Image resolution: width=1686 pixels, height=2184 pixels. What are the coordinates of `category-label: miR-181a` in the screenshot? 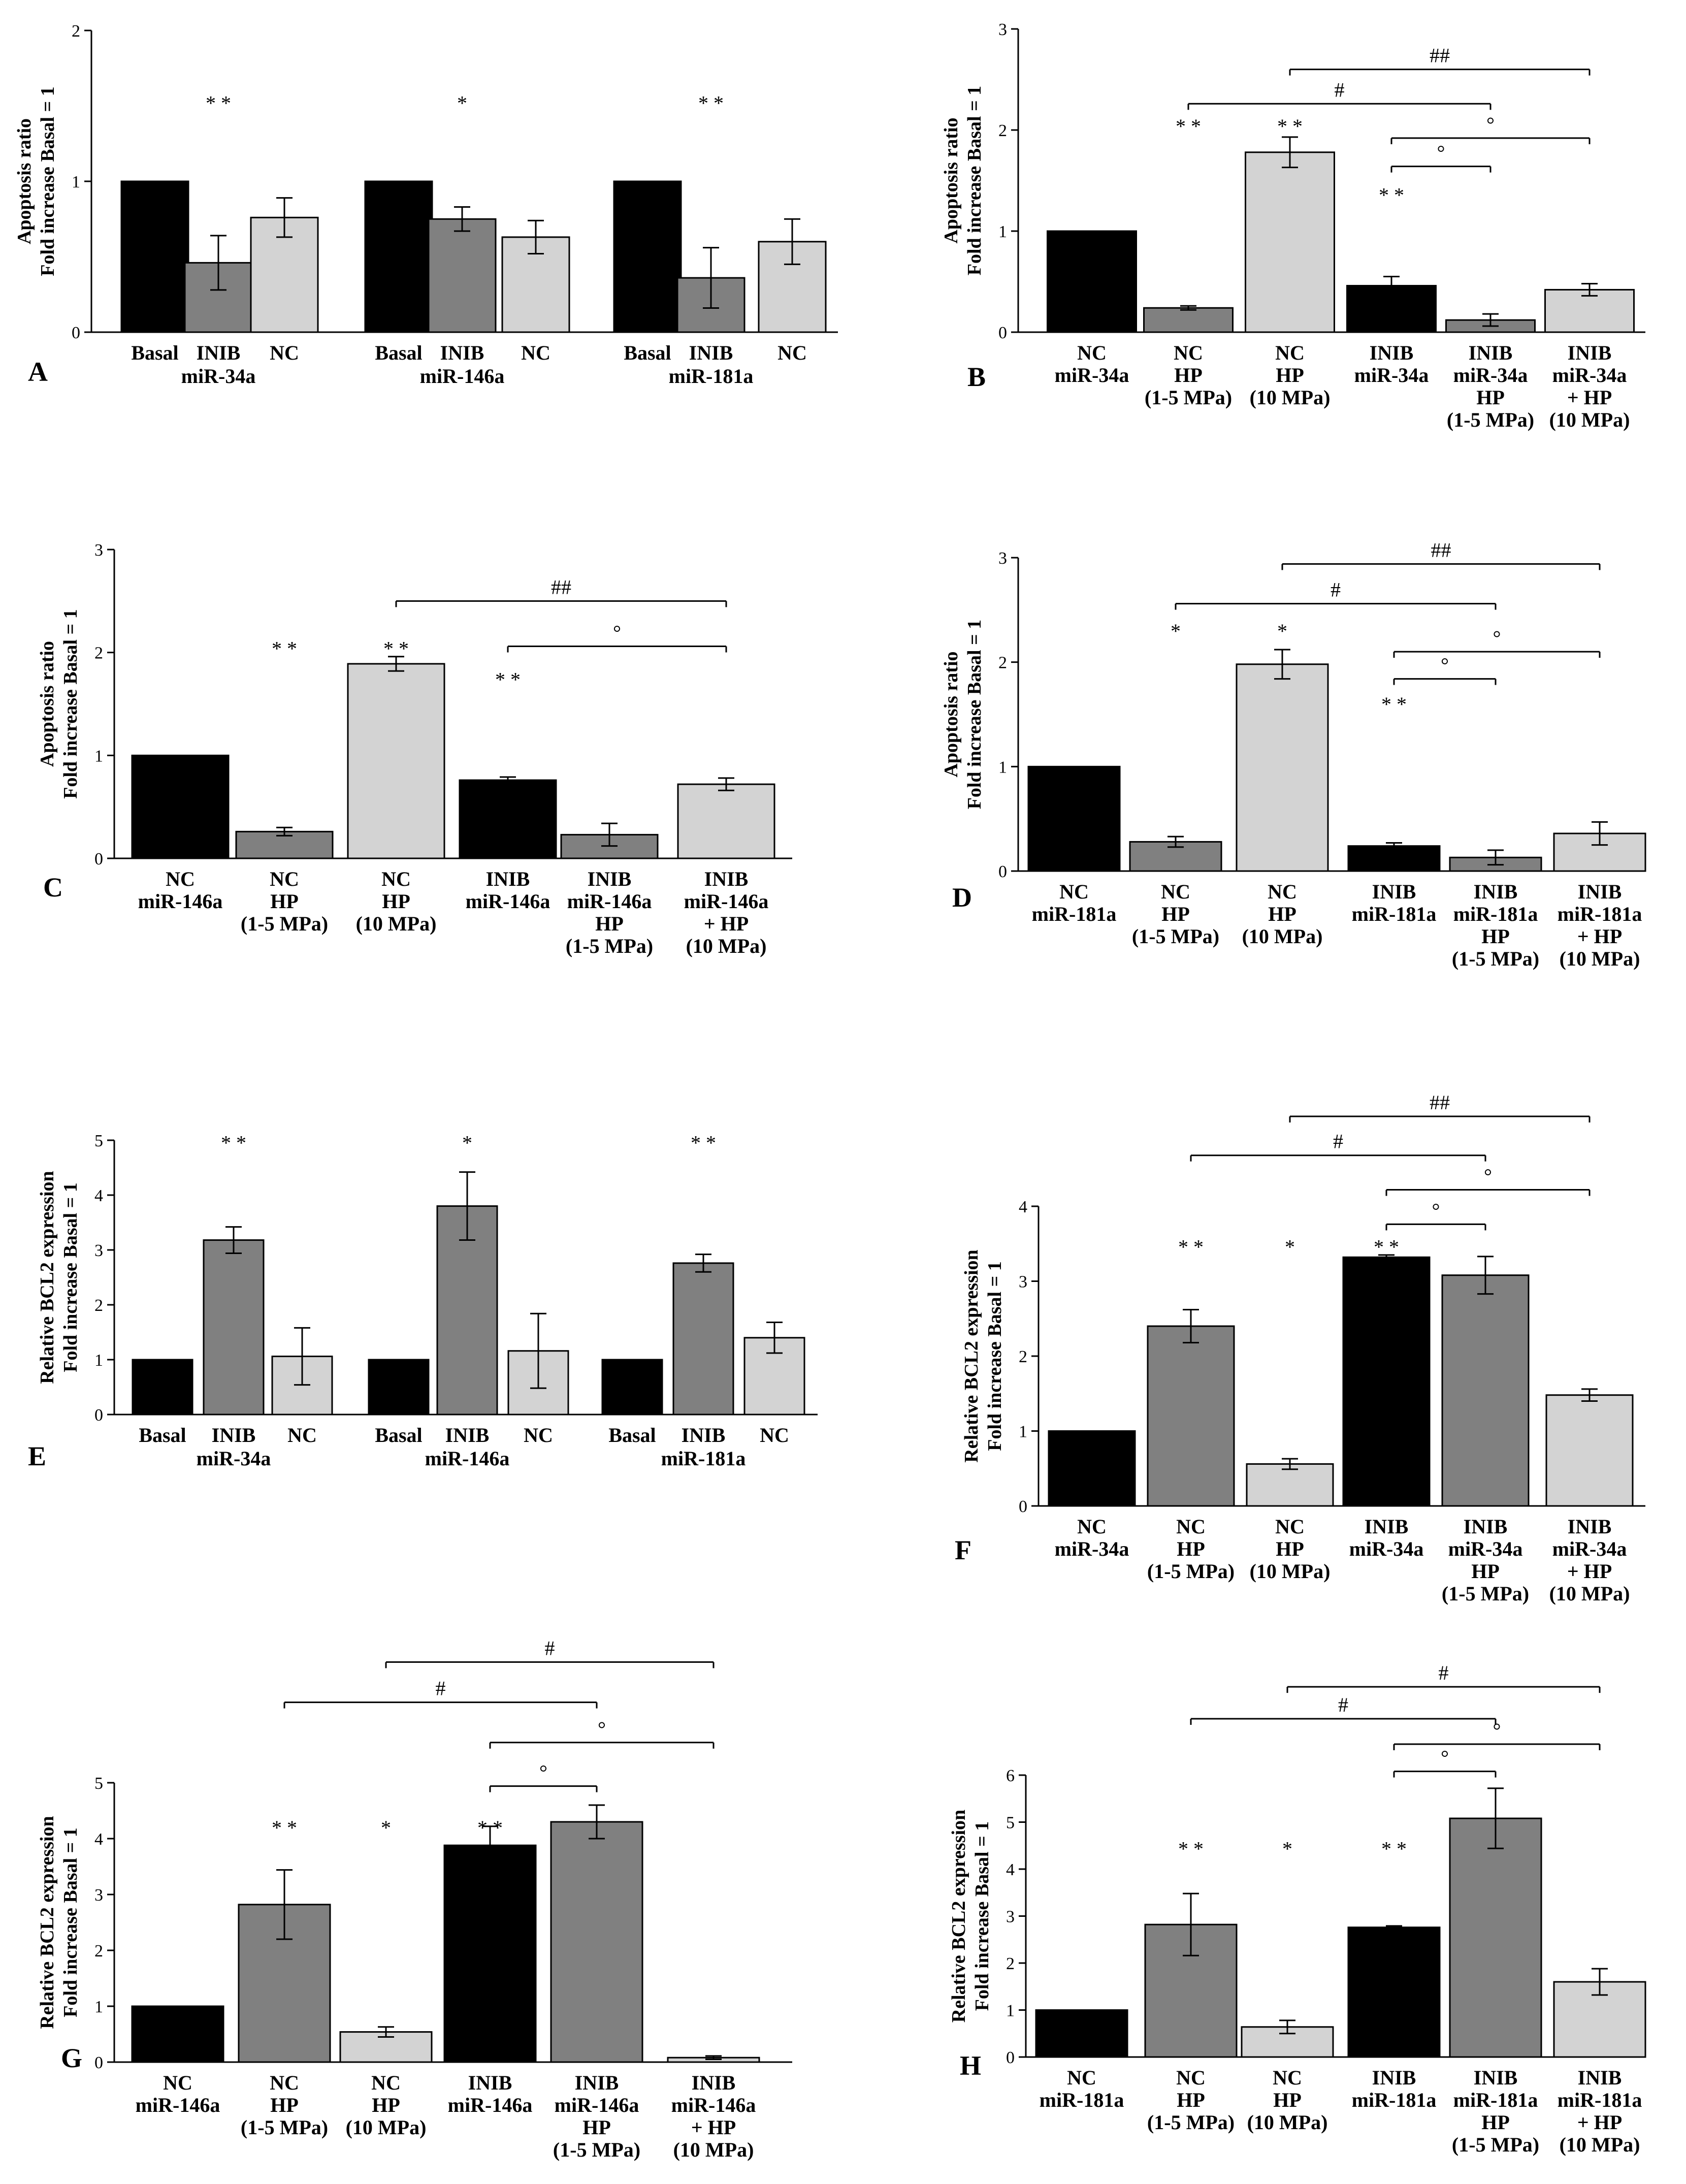 It's located at (1495, 2100).